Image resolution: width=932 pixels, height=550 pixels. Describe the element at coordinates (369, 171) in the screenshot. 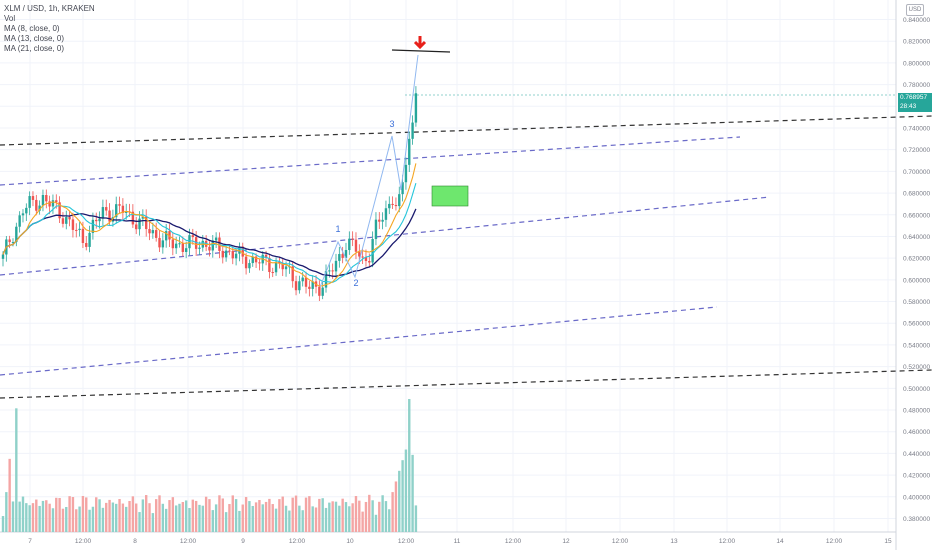

I see `elliott-wave-path` at that location.